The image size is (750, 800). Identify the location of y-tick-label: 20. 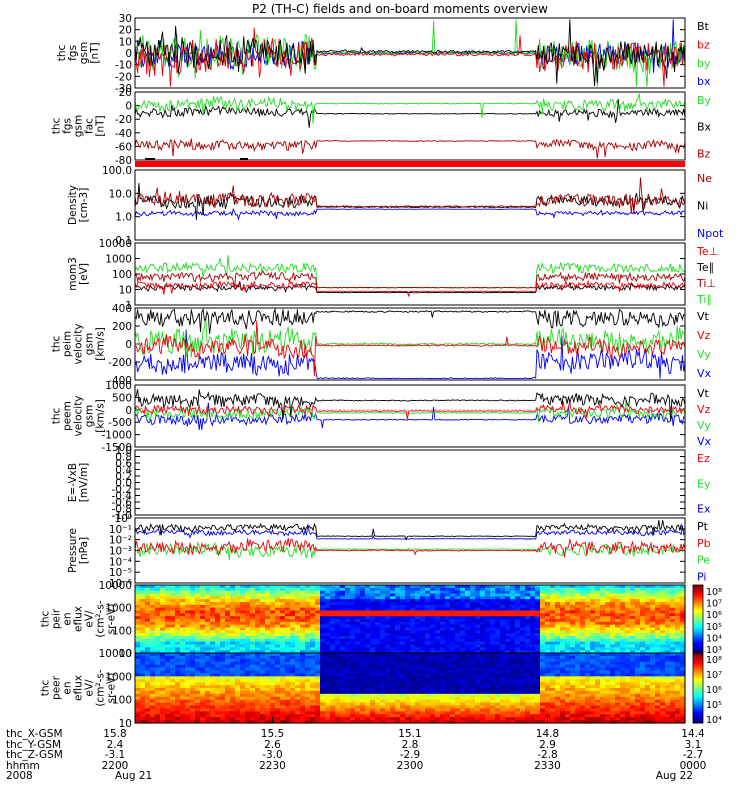
(125, 93).